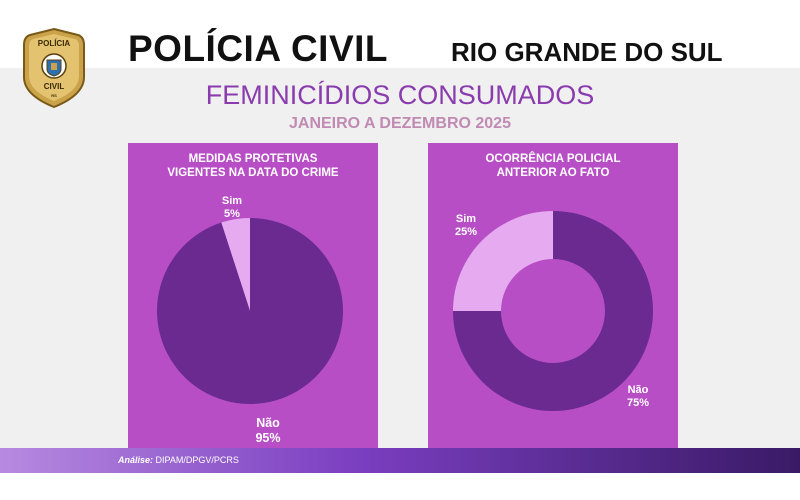 The image size is (800, 500). Describe the element at coordinates (136, 460) in the screenshot. I see `footer-label: Análise:` at that location.